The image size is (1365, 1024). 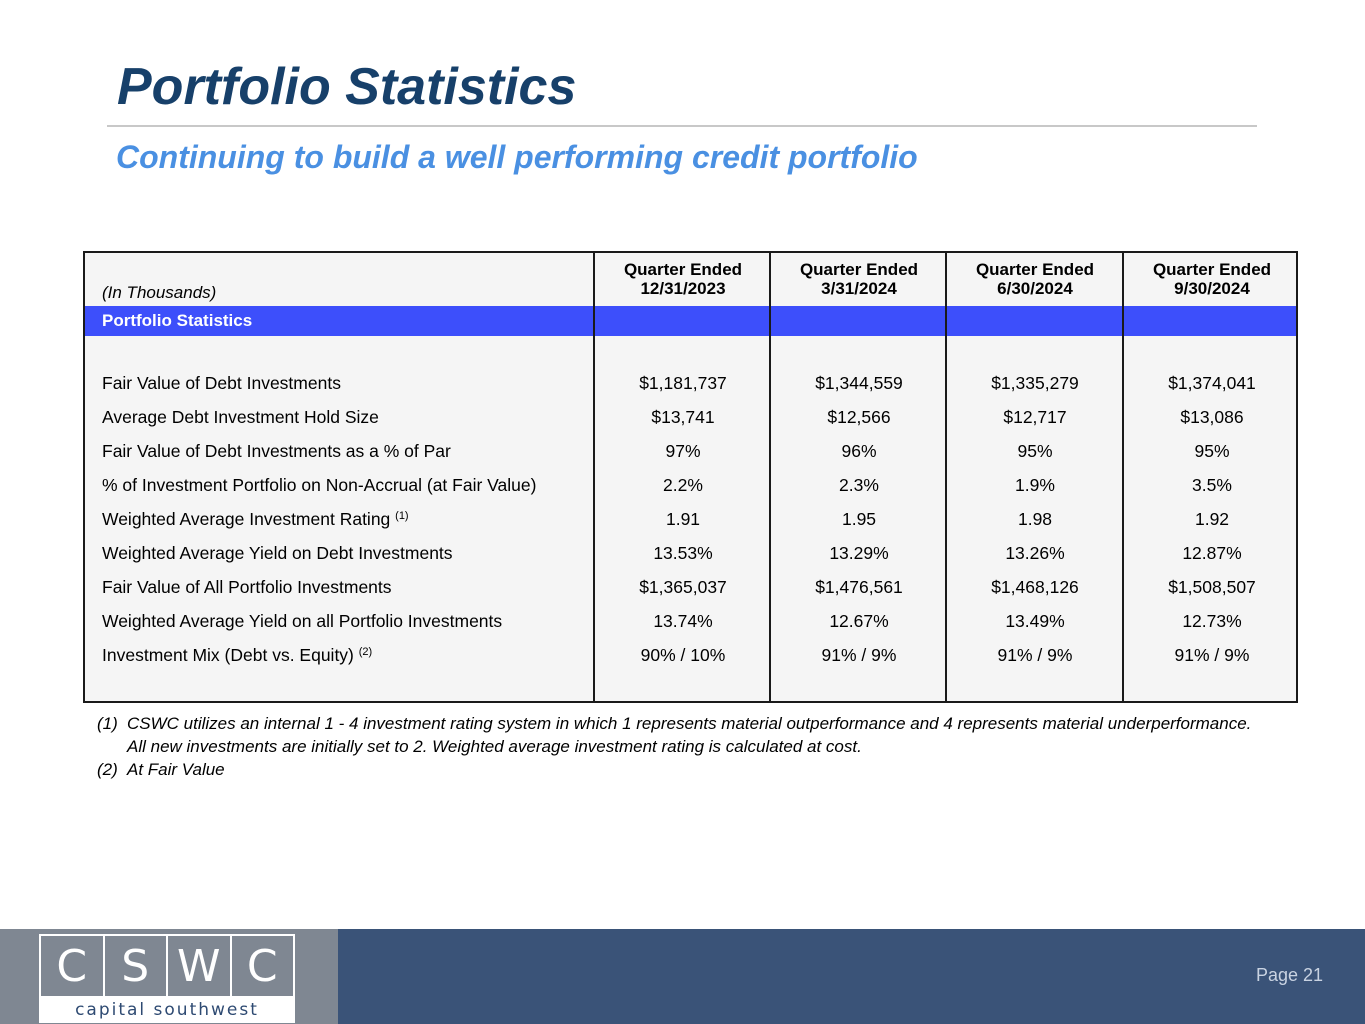 What do you see at coordinates (1212, 553) in the screenshot?
I see `cell-value: 12.87%` at bounding box center [1212, 553].